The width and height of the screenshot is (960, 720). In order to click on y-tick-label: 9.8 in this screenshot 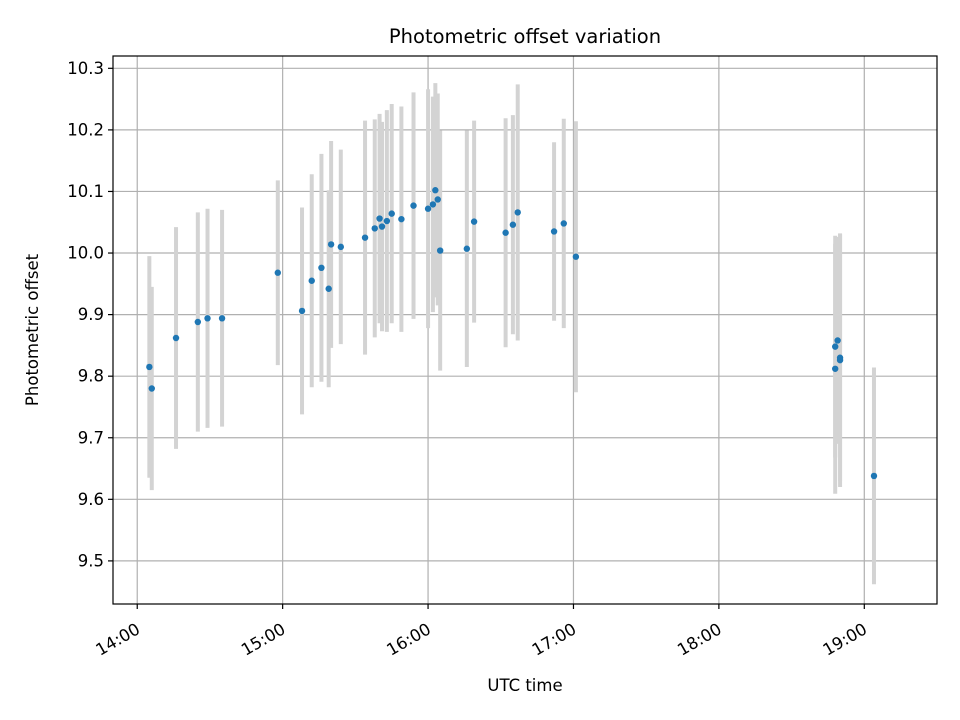, I will do `click(91, 376)`.